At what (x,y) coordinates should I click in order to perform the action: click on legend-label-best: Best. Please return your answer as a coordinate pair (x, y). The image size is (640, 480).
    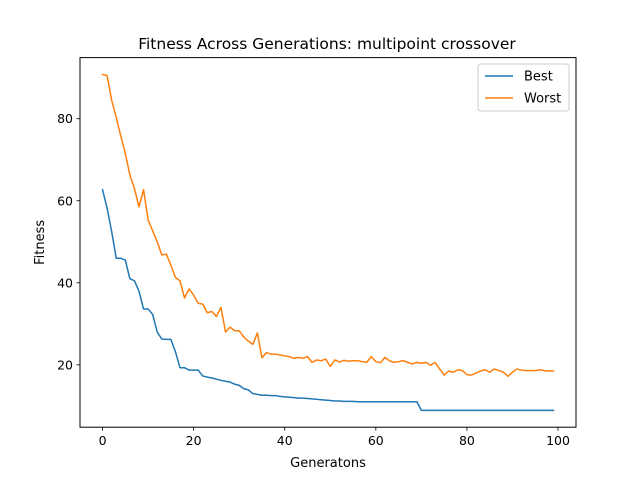
    Looking at the image, I should click on (538, 77).